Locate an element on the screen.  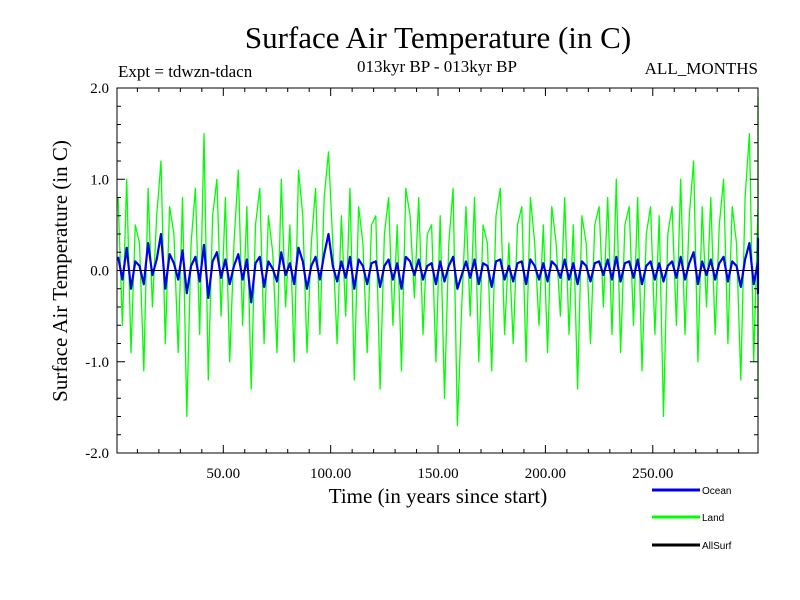
y-tick-label: 1.0 is located at coordinates (99, 180).